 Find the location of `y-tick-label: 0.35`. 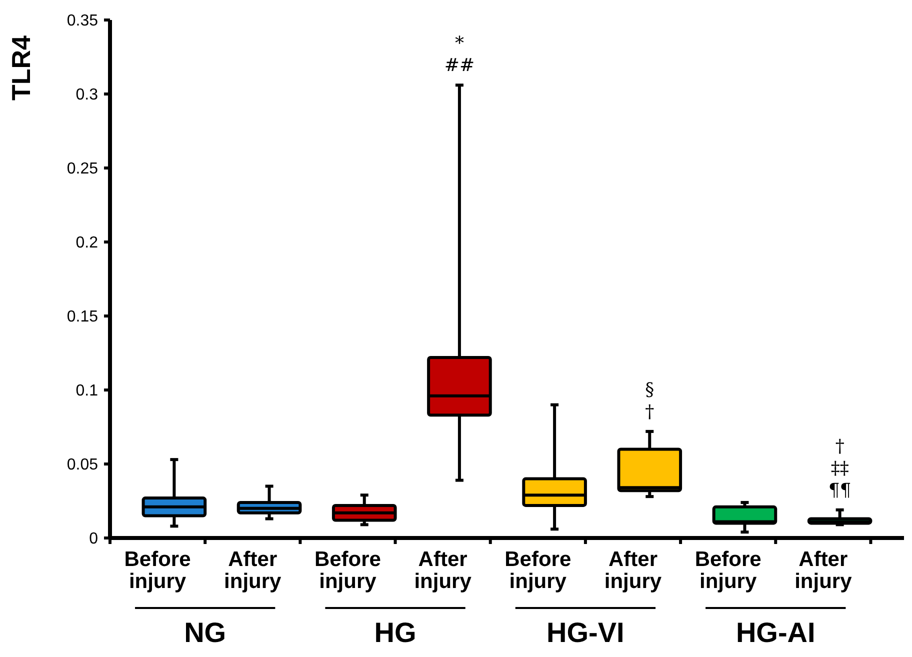

y-tick-label: 0.35 is located at coordinates (82, 21).